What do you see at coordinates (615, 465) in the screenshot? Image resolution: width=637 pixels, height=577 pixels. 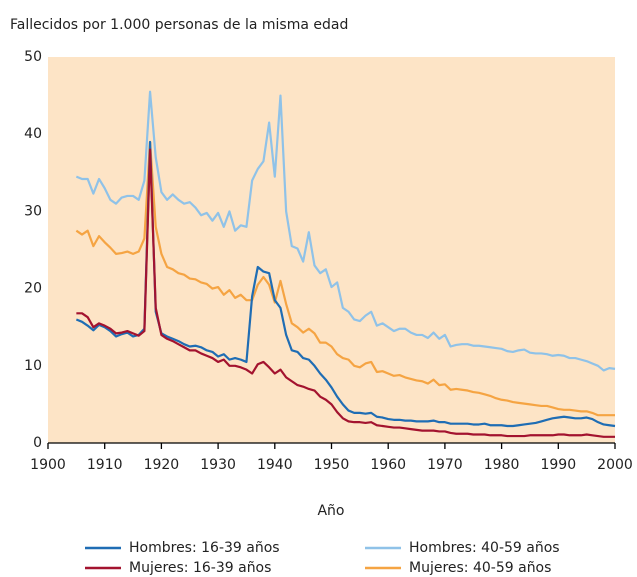 I see `x-tick-label: 2000` at bounding box center [615, 465].